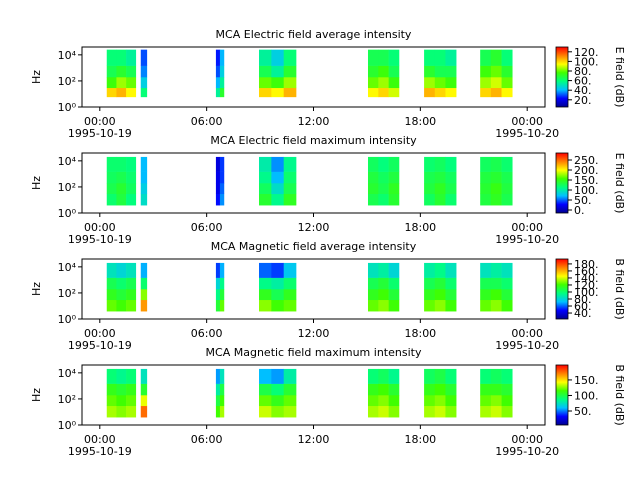  What do you see at coordinates (562, 395) in the screenshot?
I see `colorbar` at bounding box center [562, 395].